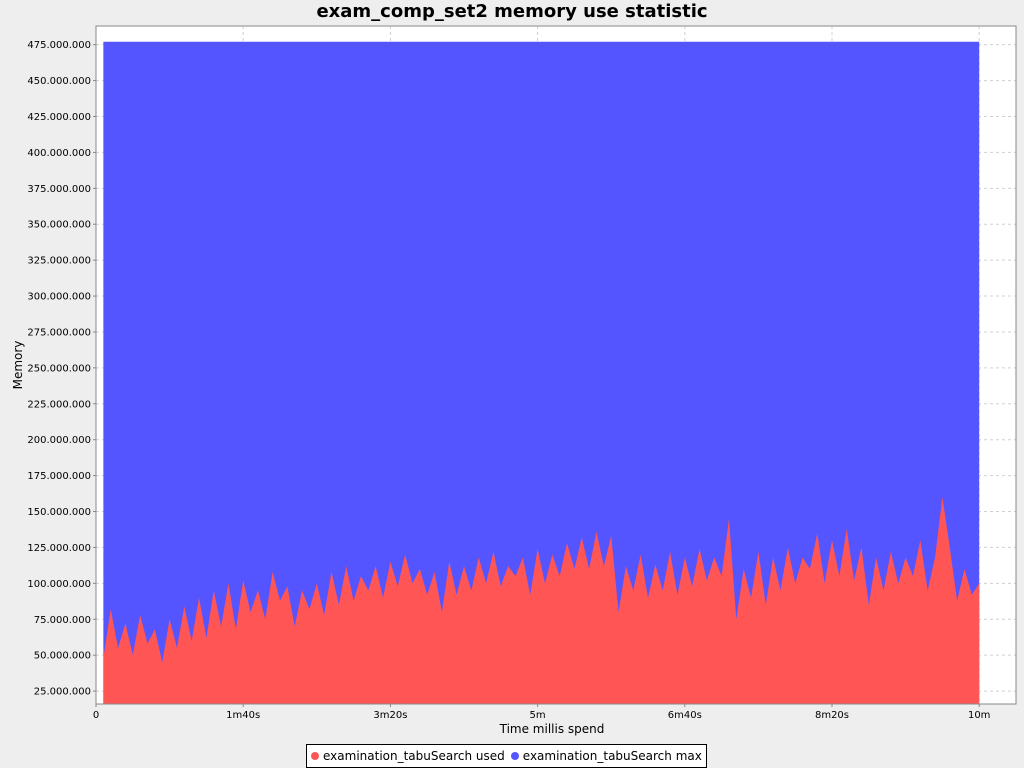 This screenshot has width=1024, height=768. What do you see at coordinates (59, 297) in the screenshot?
I see `y-tick-label: 300.000.000` at bounding box center [59, 297].